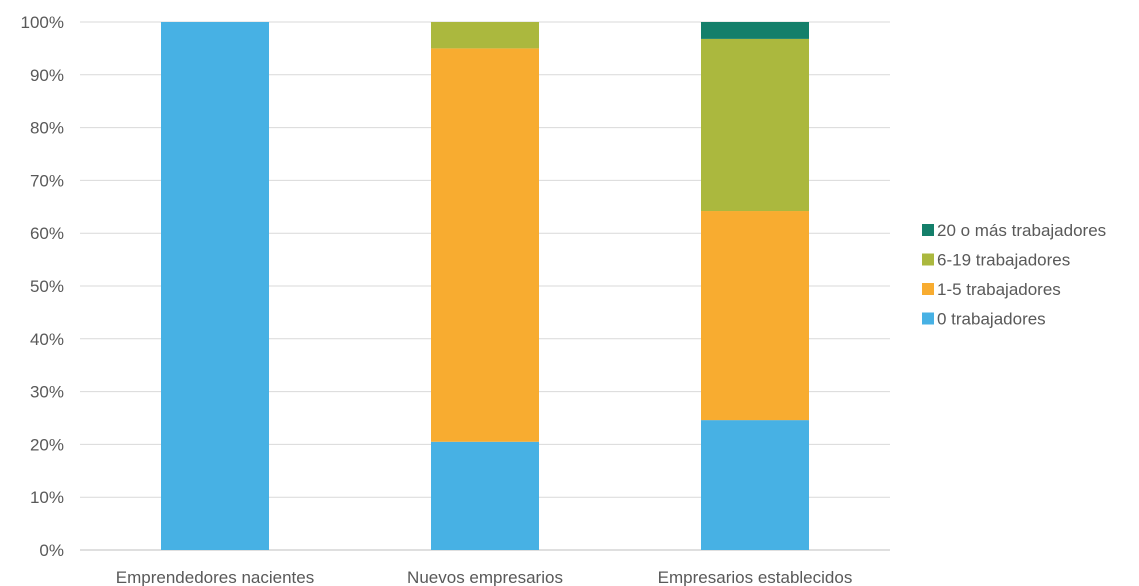 This screenshot has width=1139, height=586. Describe the element at coordinates (47, 392) in the screenshot. I see `y-tick-label: 30%` at that location.